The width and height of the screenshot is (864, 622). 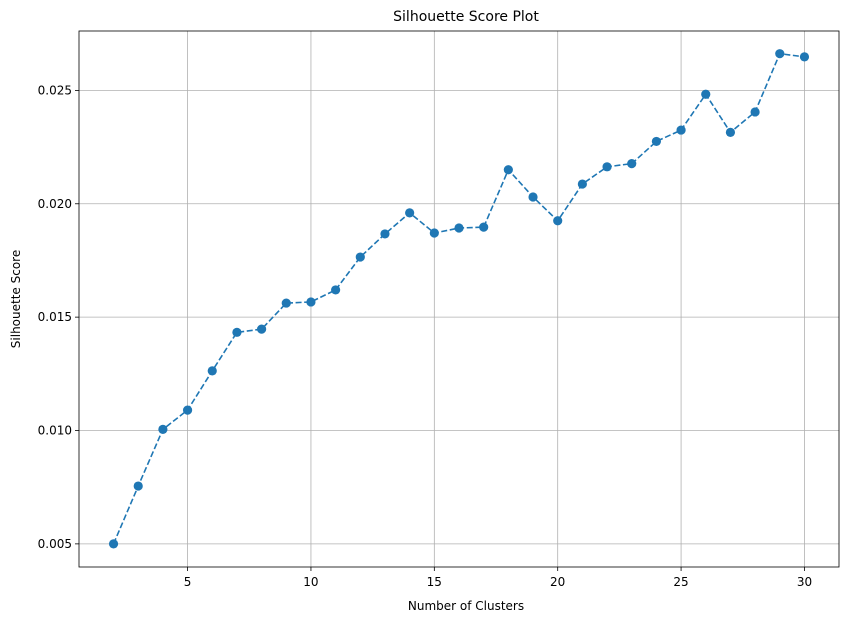 What do you see at coordinates (55, 204) in the screenshot?
I see `y-tick-label: 0.020` at bounding box center [55, 204].